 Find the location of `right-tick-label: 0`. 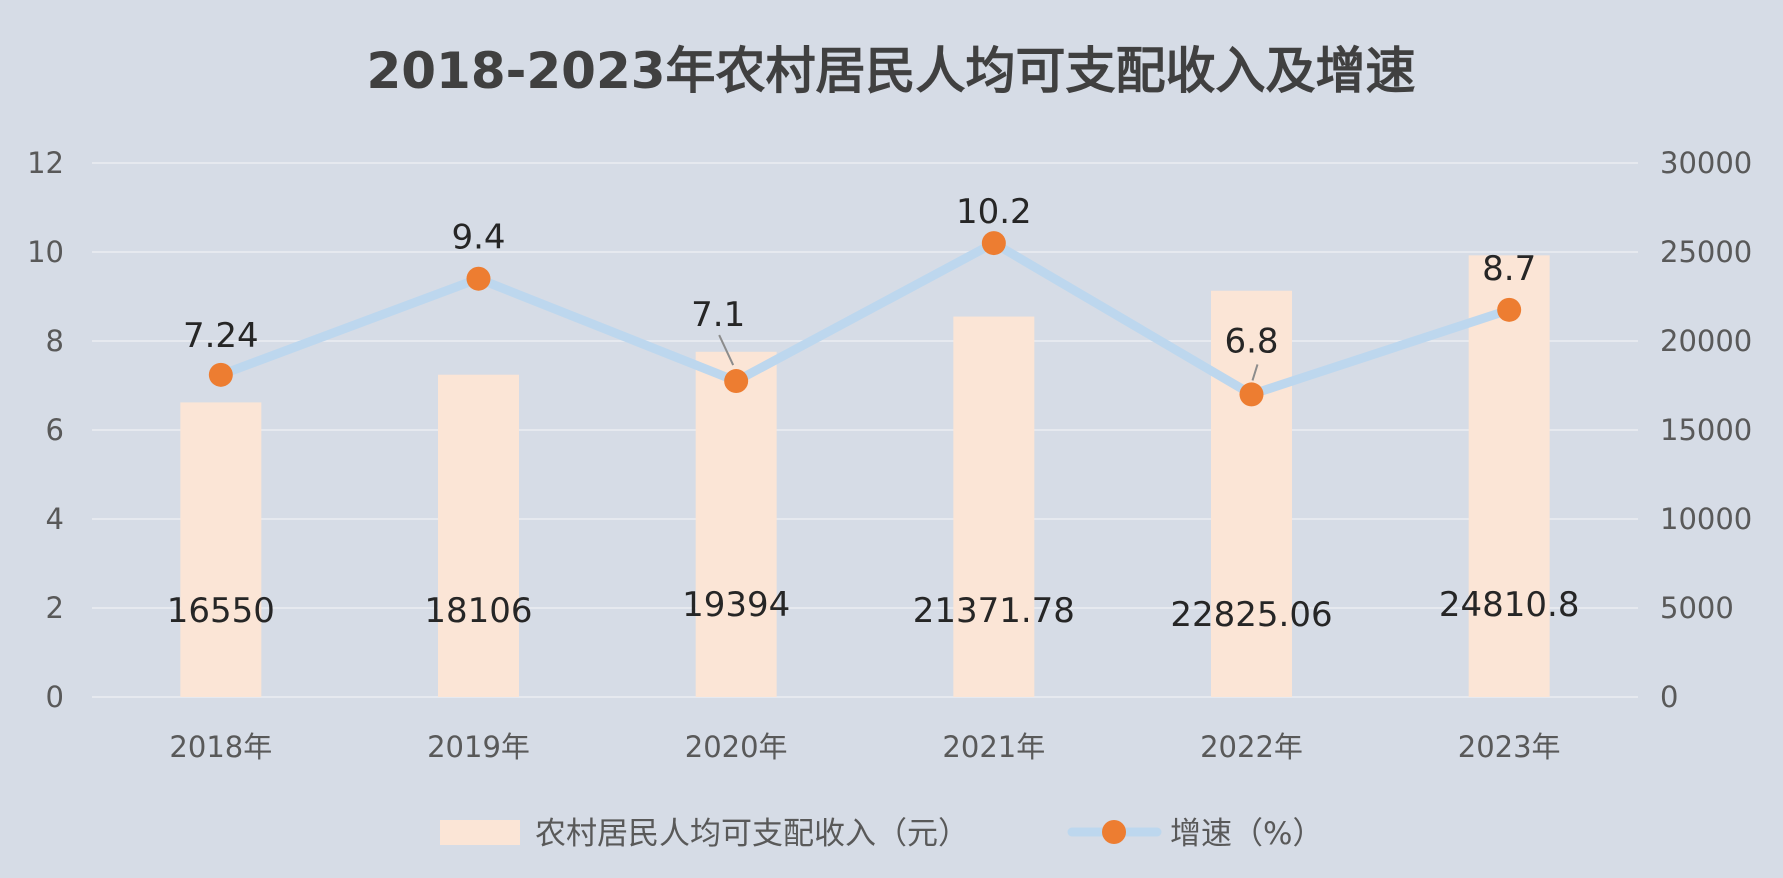

right-tick-label: 0 is located at coordinates (1669, 697).